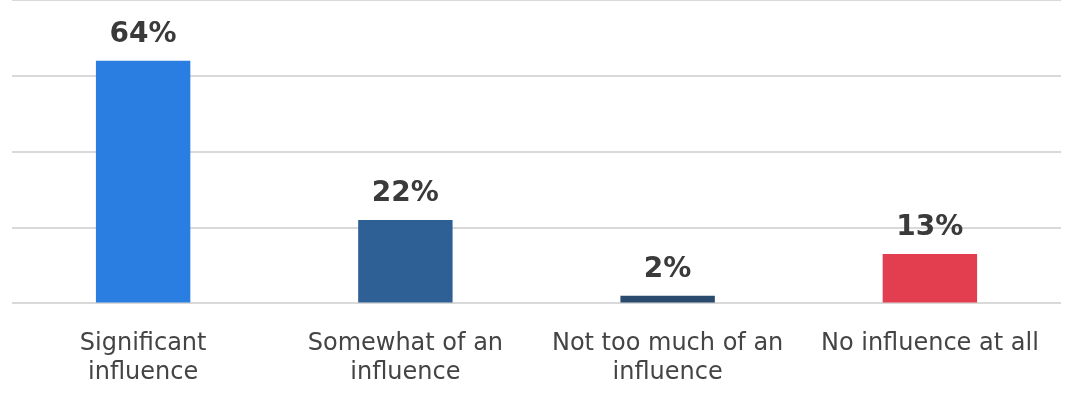 This screenshot has width=1071, height=413. What do you see at coordinates (143, 32) in the screenshot?
I see `data-label: 64%` at bounding box center [143, 32].